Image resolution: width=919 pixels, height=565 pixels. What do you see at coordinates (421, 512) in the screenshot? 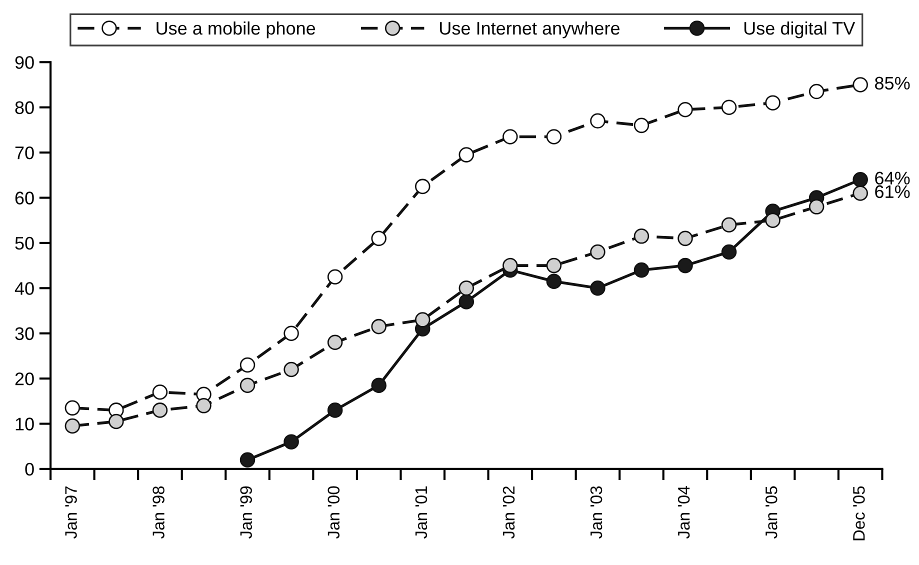
I see `x-tick-label: Jan '01` at bounding box center [421, 512].